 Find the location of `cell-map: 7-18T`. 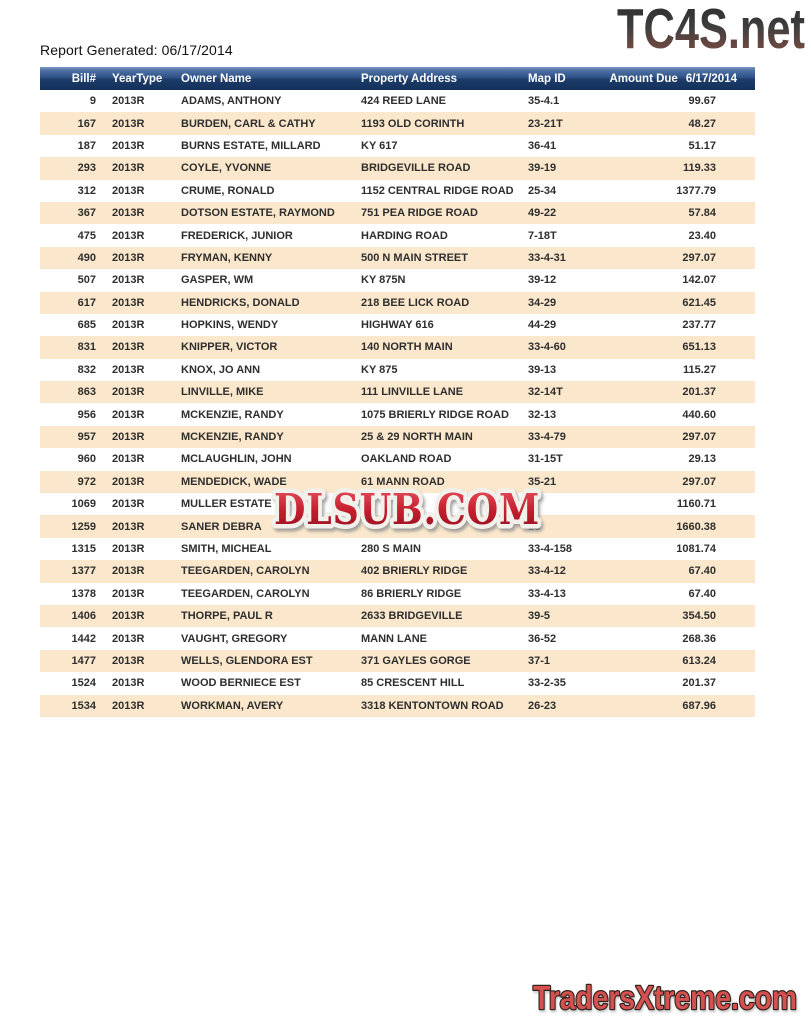

cell-map: 7-18T is located at coordinates (542, 235).